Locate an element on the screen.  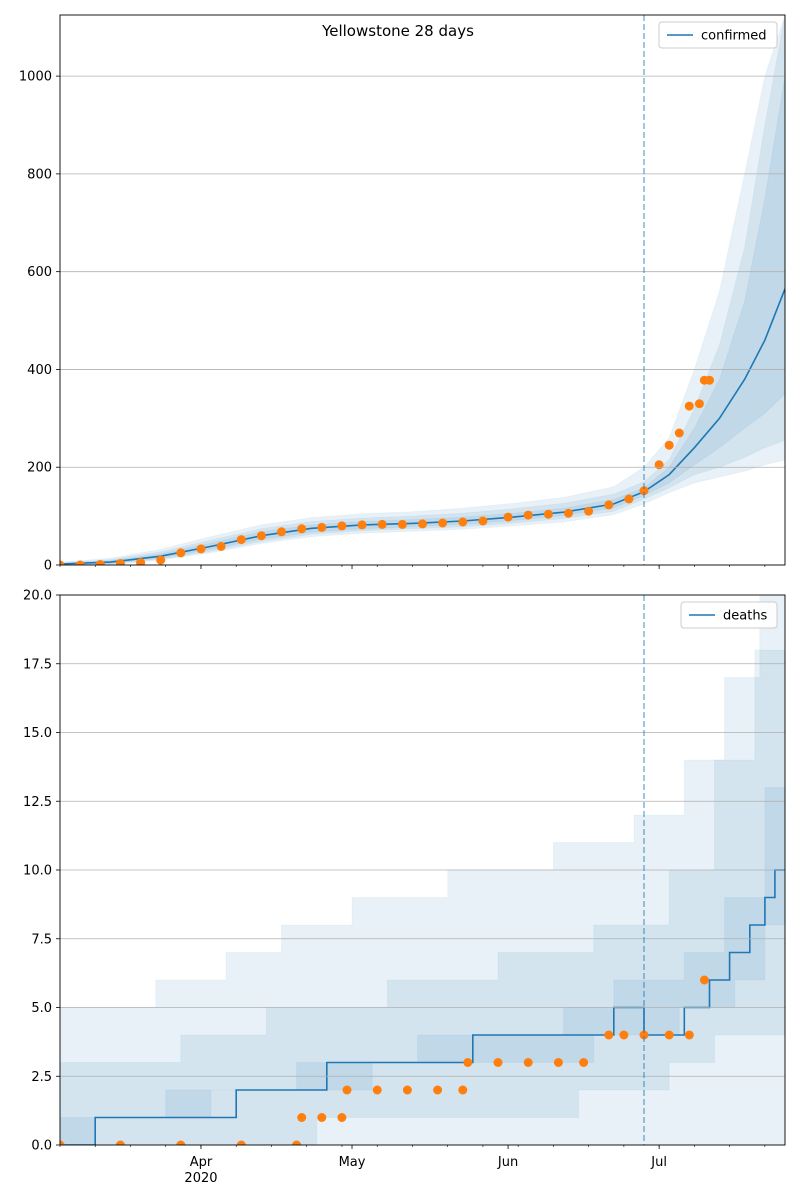
y-tick-label: 10.0 is located at coordinates (37, 871).